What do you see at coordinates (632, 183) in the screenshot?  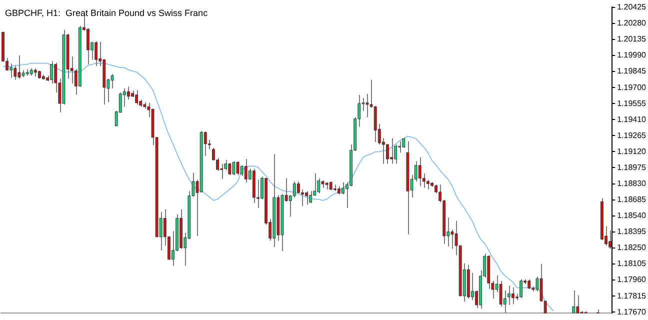 I see `y-tick-label: 1.18830` at bounding box center [632, 183].